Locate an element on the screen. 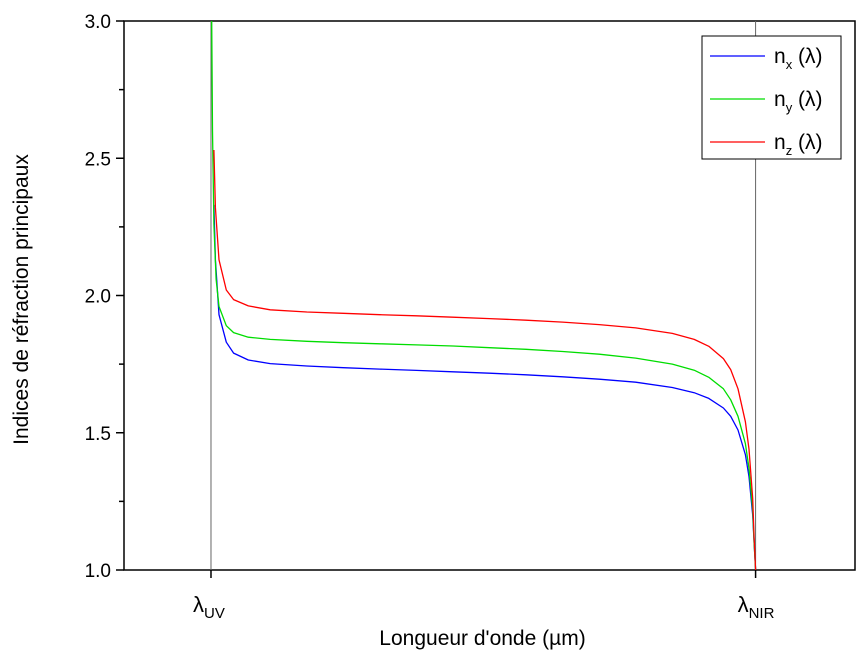  y-tick-label-1: 1.5 is located at coordinates (98, 434).